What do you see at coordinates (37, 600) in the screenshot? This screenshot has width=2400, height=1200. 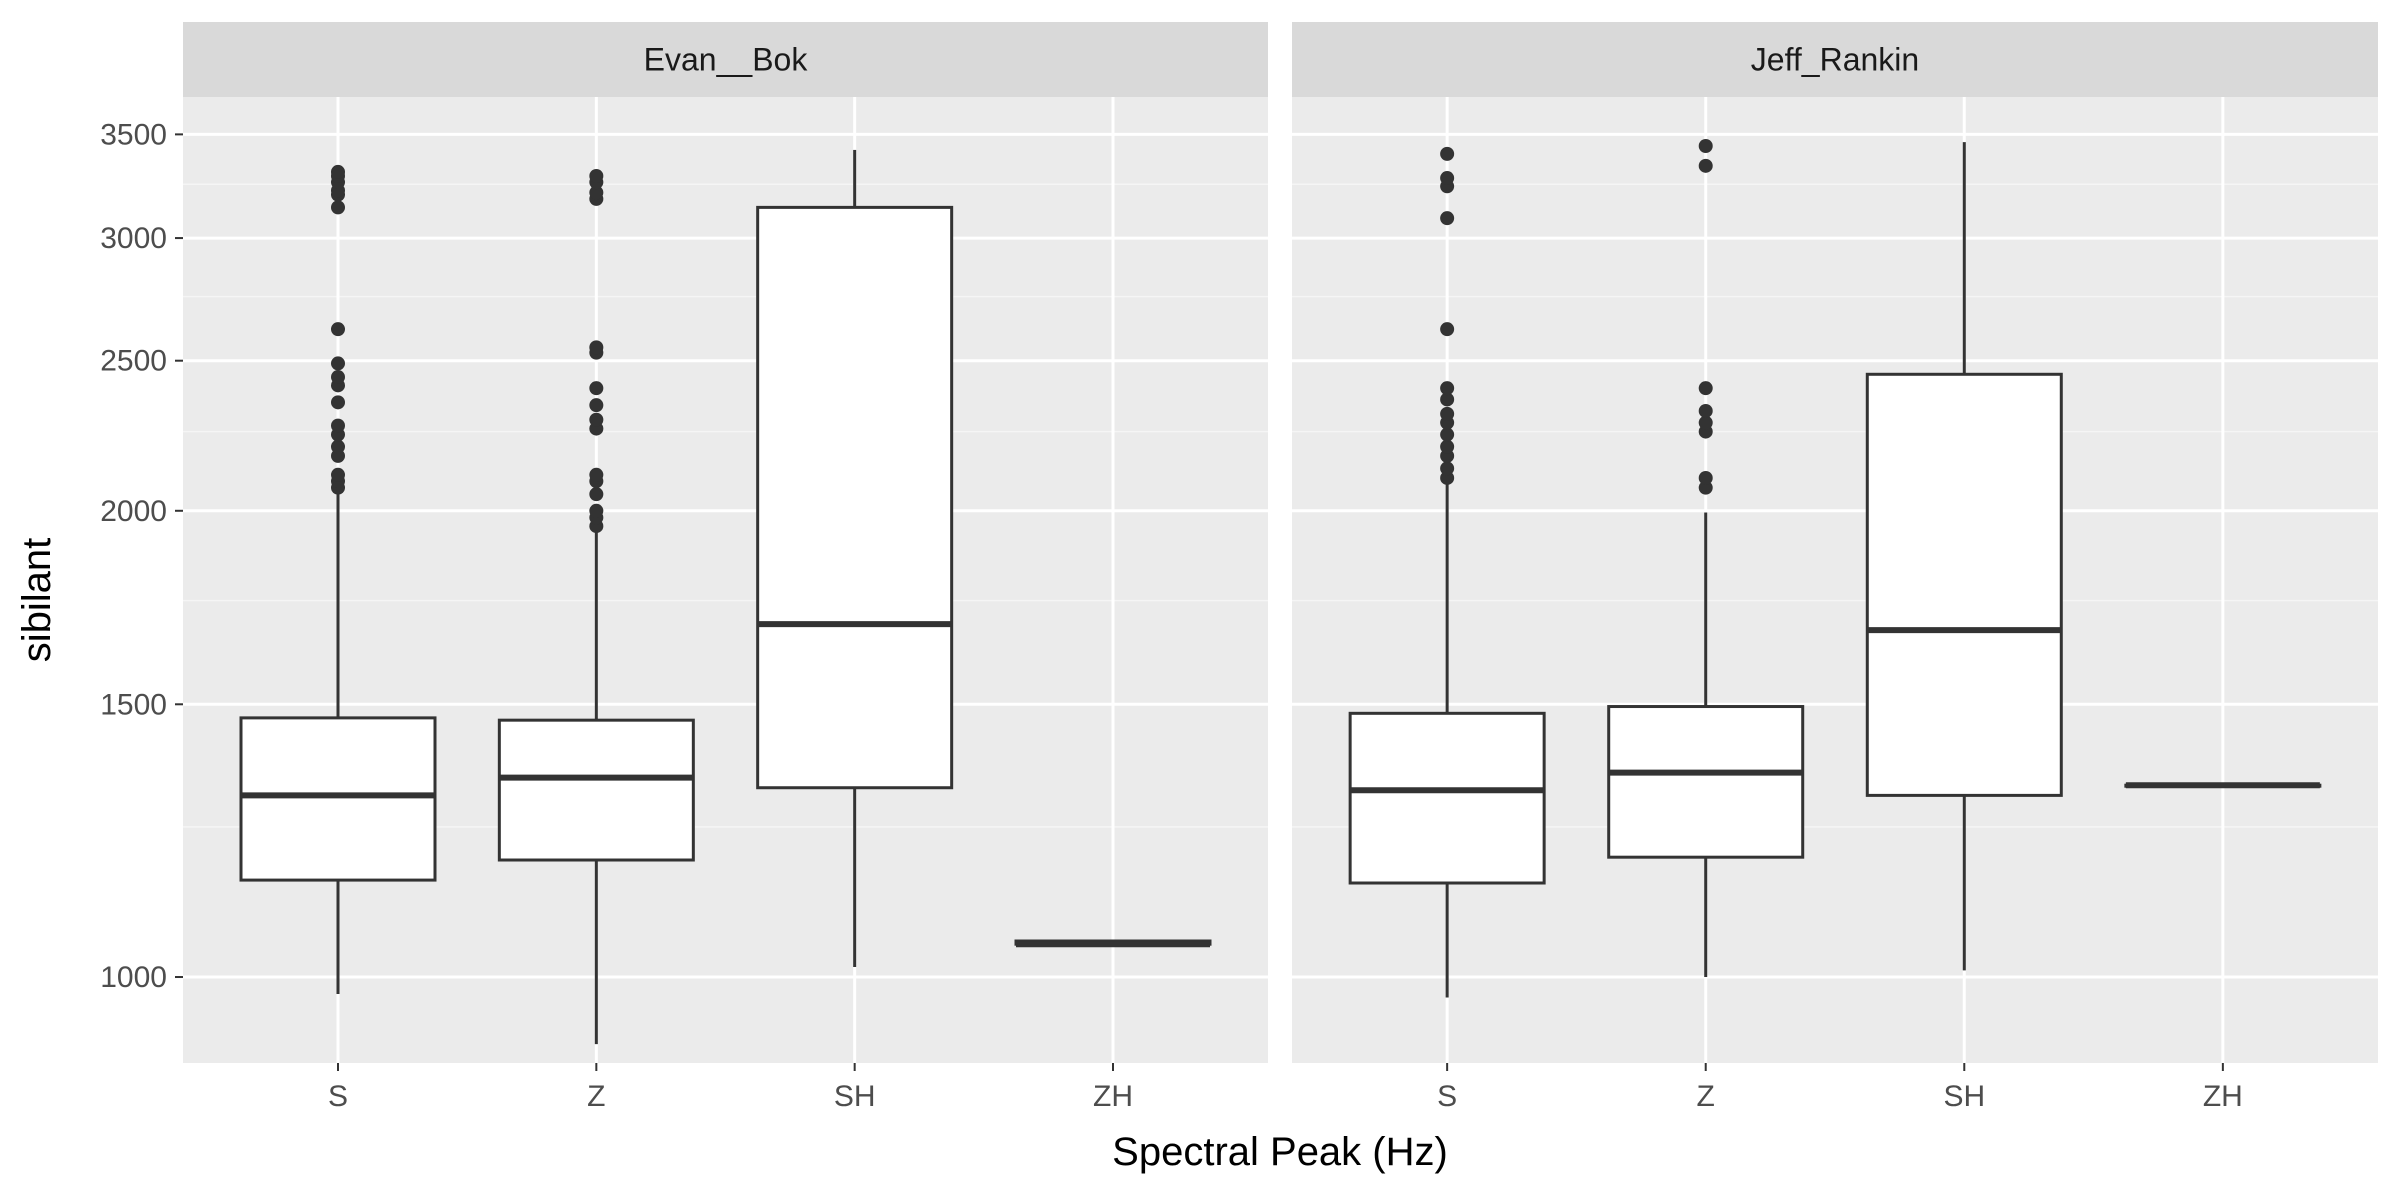 I see `y-axis-title: sibilant` at bounding box center [37, 600].